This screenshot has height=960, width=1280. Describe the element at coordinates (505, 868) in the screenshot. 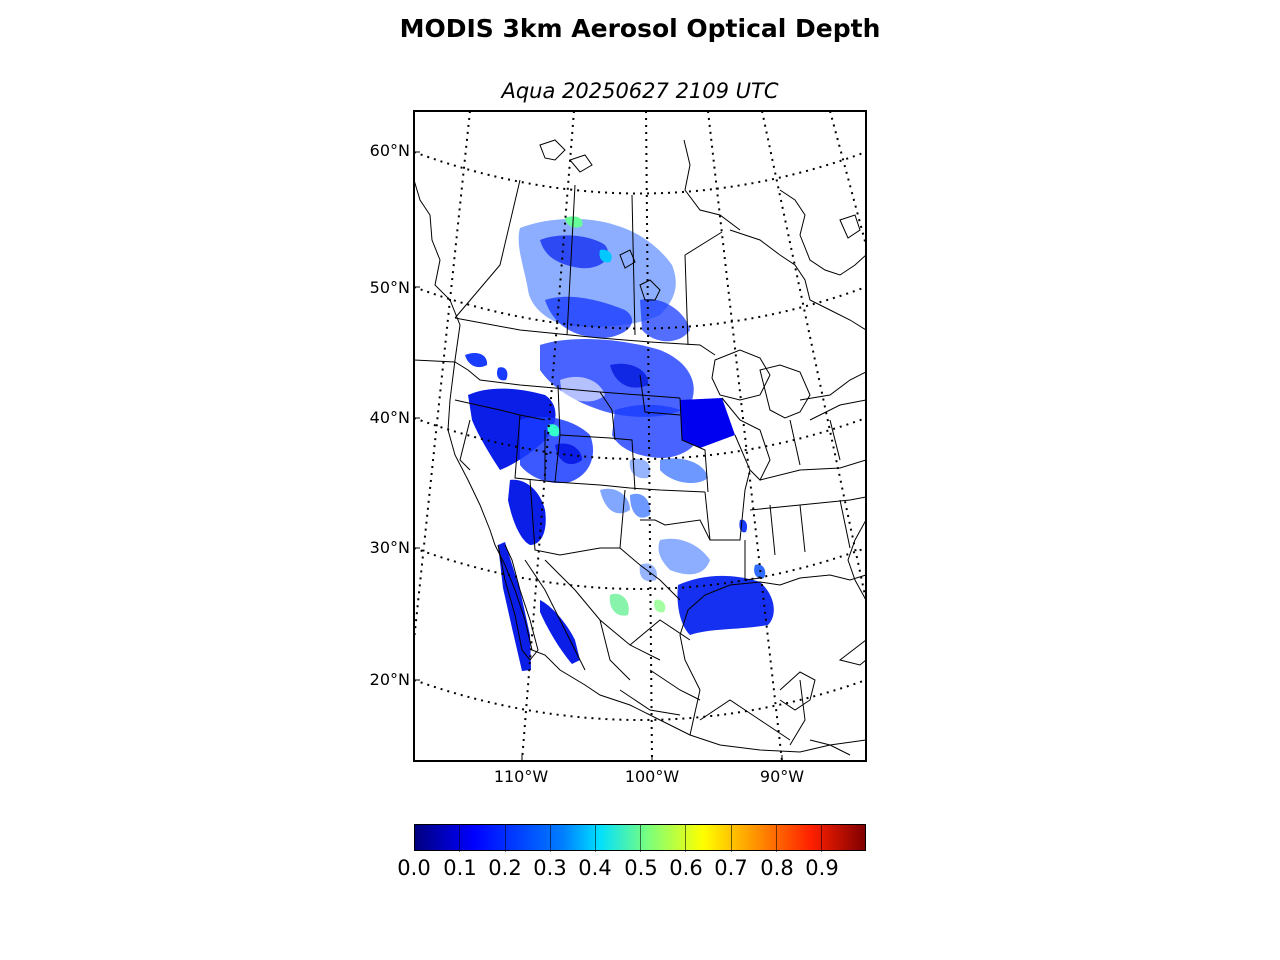

I see `colorbar-label-2: 0.2` at that location.